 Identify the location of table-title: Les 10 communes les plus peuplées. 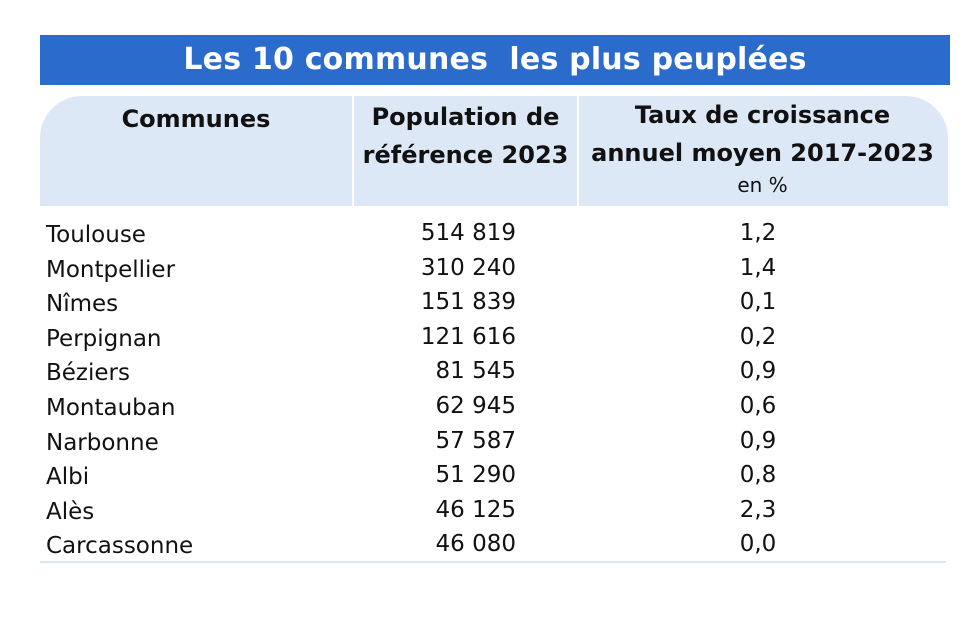
(495, 60).